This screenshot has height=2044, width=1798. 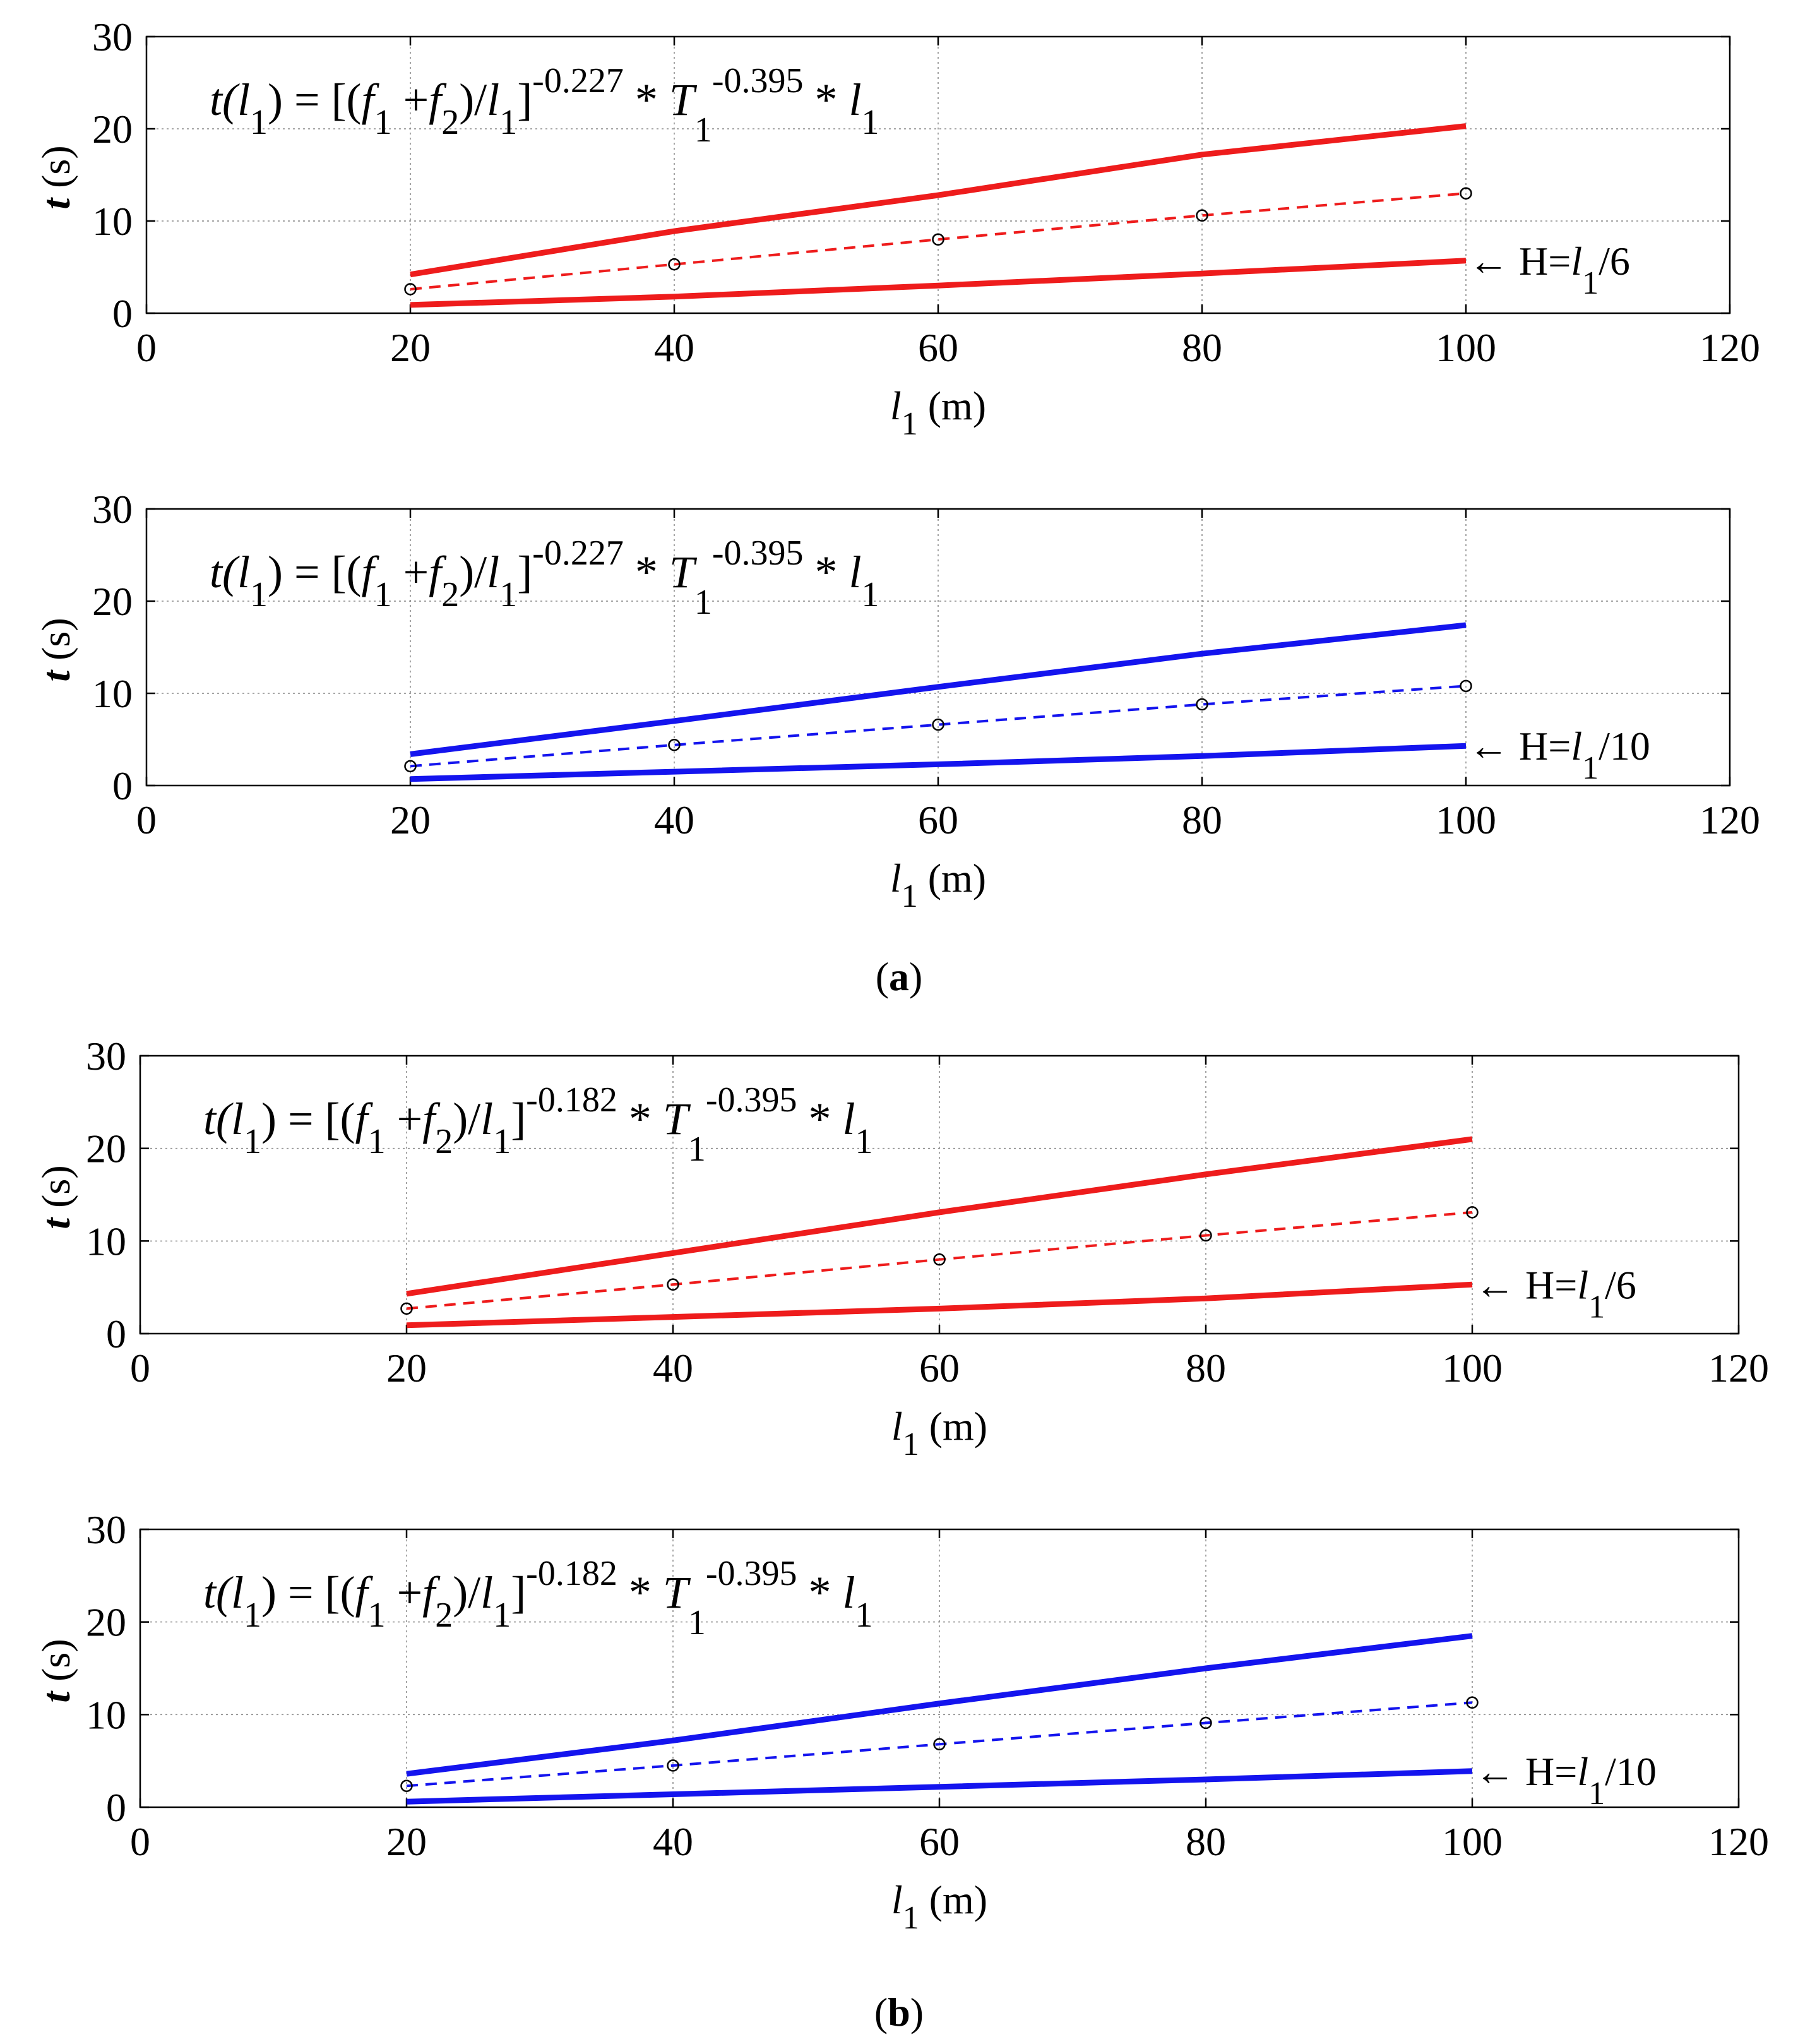 What do you see at coordinates (1549, 270) in the screenshot?
I see `height-annotation: ← H=l1/6` at bounding box center [1549, 270].